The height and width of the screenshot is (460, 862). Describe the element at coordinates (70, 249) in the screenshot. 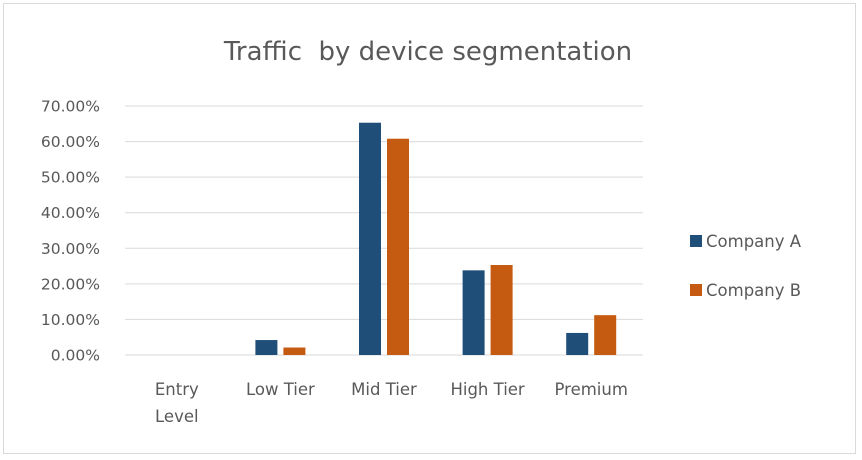

I see `y-tick-label: 30.00%` at that location.